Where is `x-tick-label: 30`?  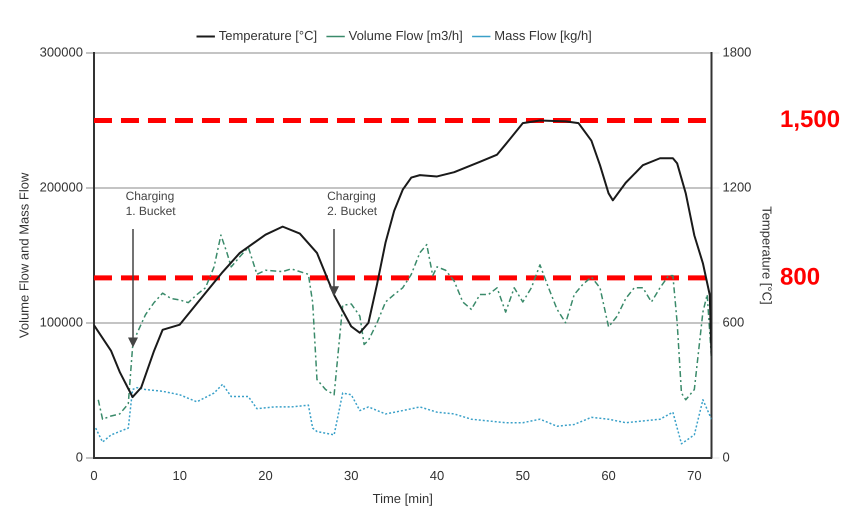
x-tick-label: 30 is located at coordinates (351, 476).